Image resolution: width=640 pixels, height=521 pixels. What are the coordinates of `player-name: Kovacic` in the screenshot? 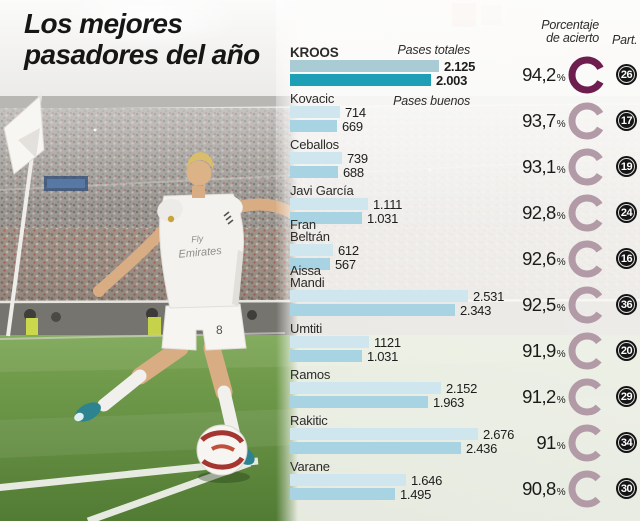 It's located at (312, 98).